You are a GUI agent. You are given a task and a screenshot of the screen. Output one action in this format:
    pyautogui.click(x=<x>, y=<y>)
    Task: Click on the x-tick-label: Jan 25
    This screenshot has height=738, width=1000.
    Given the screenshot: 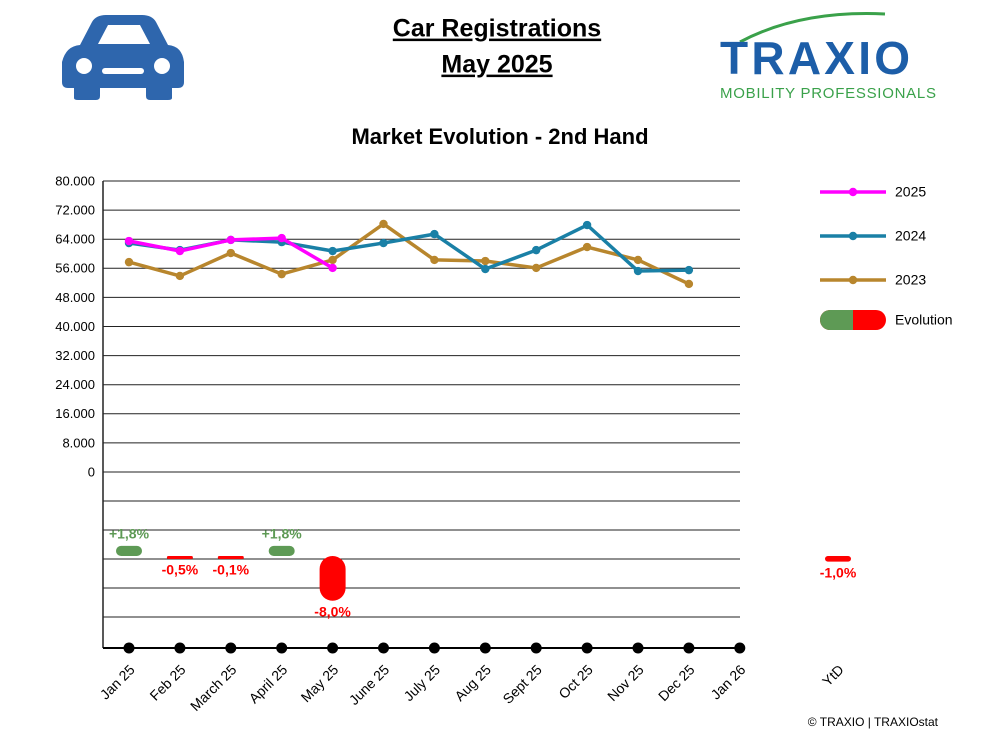 What is the action you would take?
    pyautogui.click(x=117, y=681)
    